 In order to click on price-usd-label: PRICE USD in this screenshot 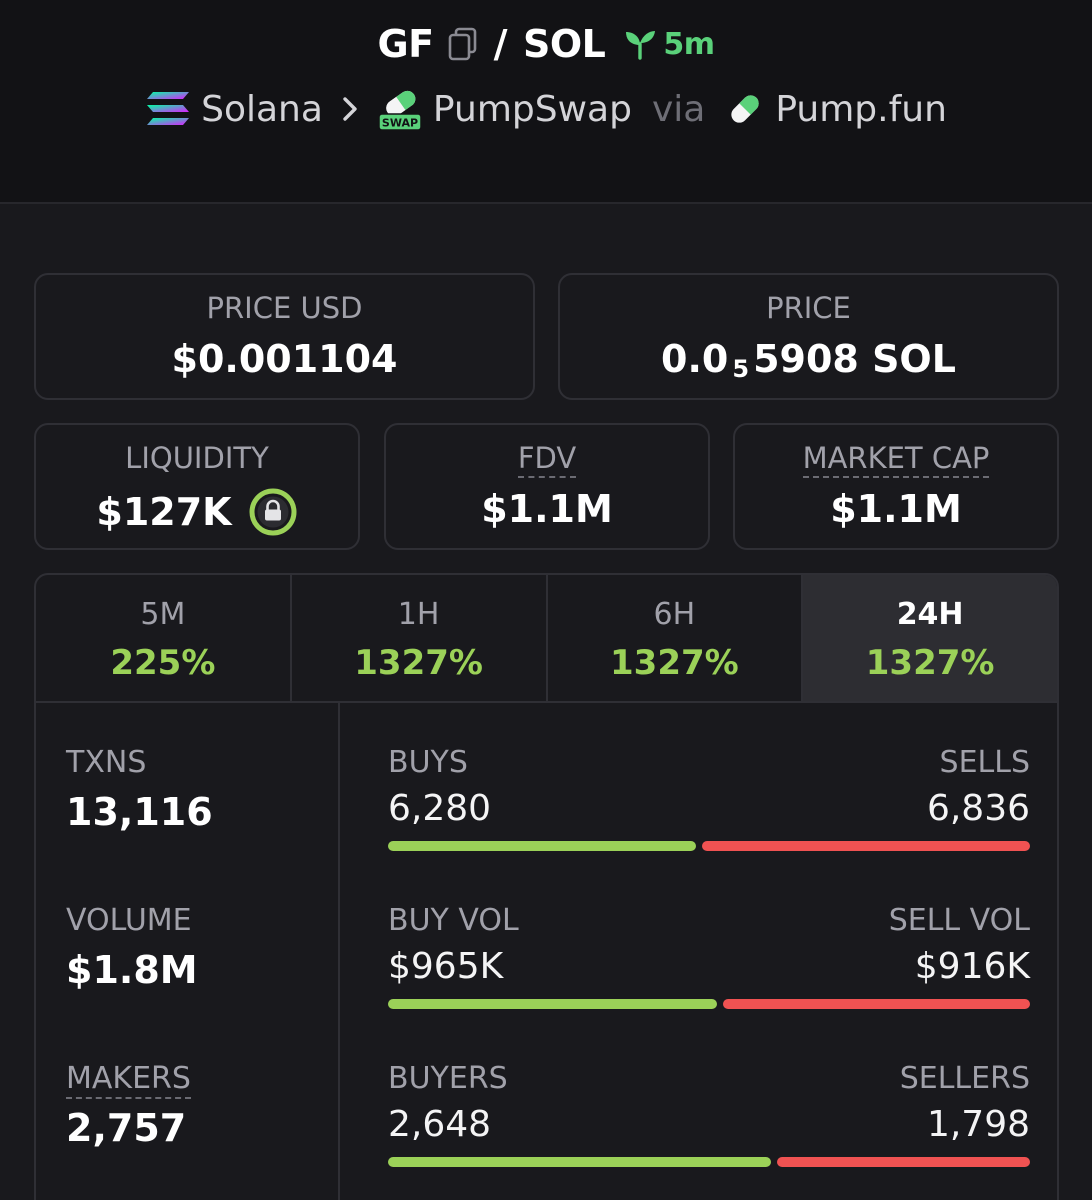, I will do `click(284, 308)`.